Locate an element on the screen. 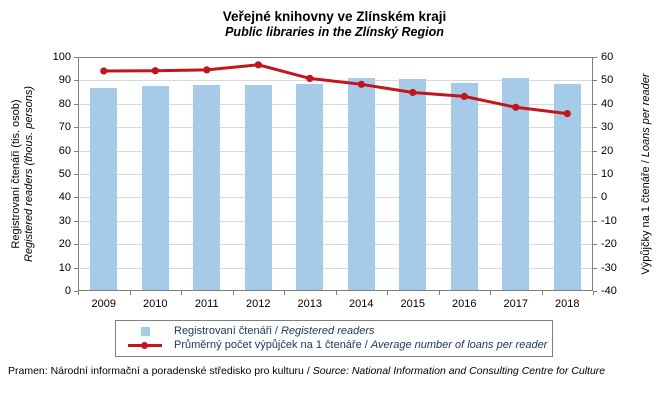  left-axis-tick-label: 50 is located at coordinates (64, 174).